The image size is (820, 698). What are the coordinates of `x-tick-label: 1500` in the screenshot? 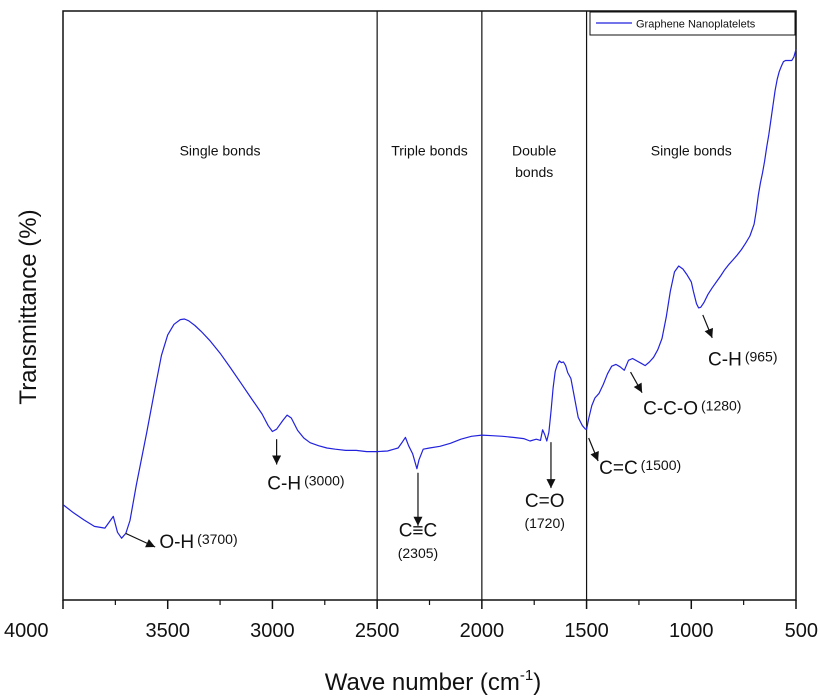 It's located at (586, 631).